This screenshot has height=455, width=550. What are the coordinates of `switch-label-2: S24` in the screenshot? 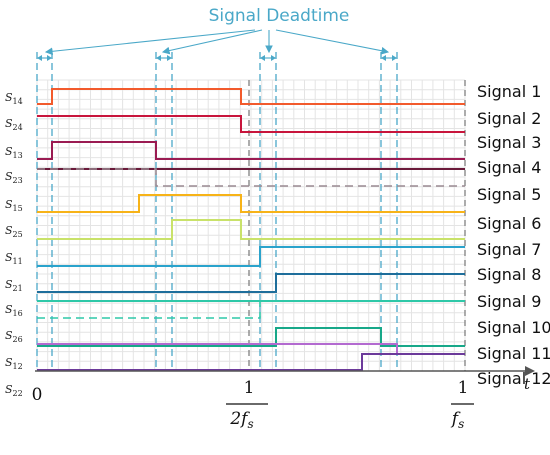 It's located at (14, 124).